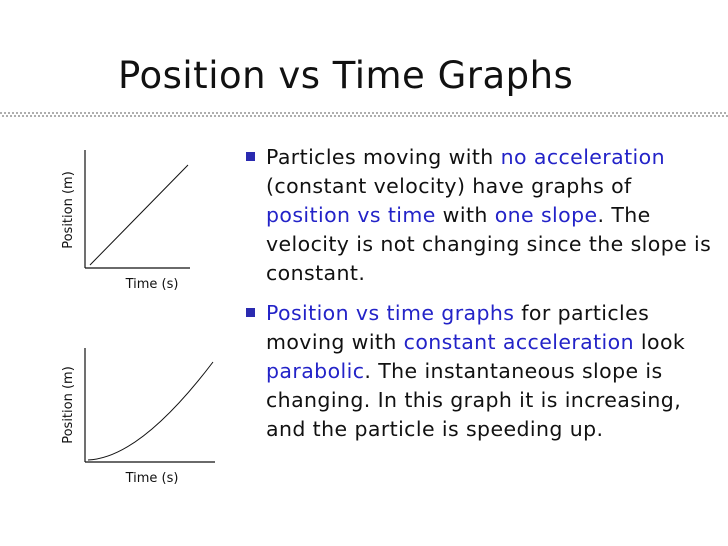 Image resolution: width=728 pixels, height=546 pixels. Describe the element at coordinates (315, 371) in the screenshot. I see `highlighted-term: parabolic` at that location.